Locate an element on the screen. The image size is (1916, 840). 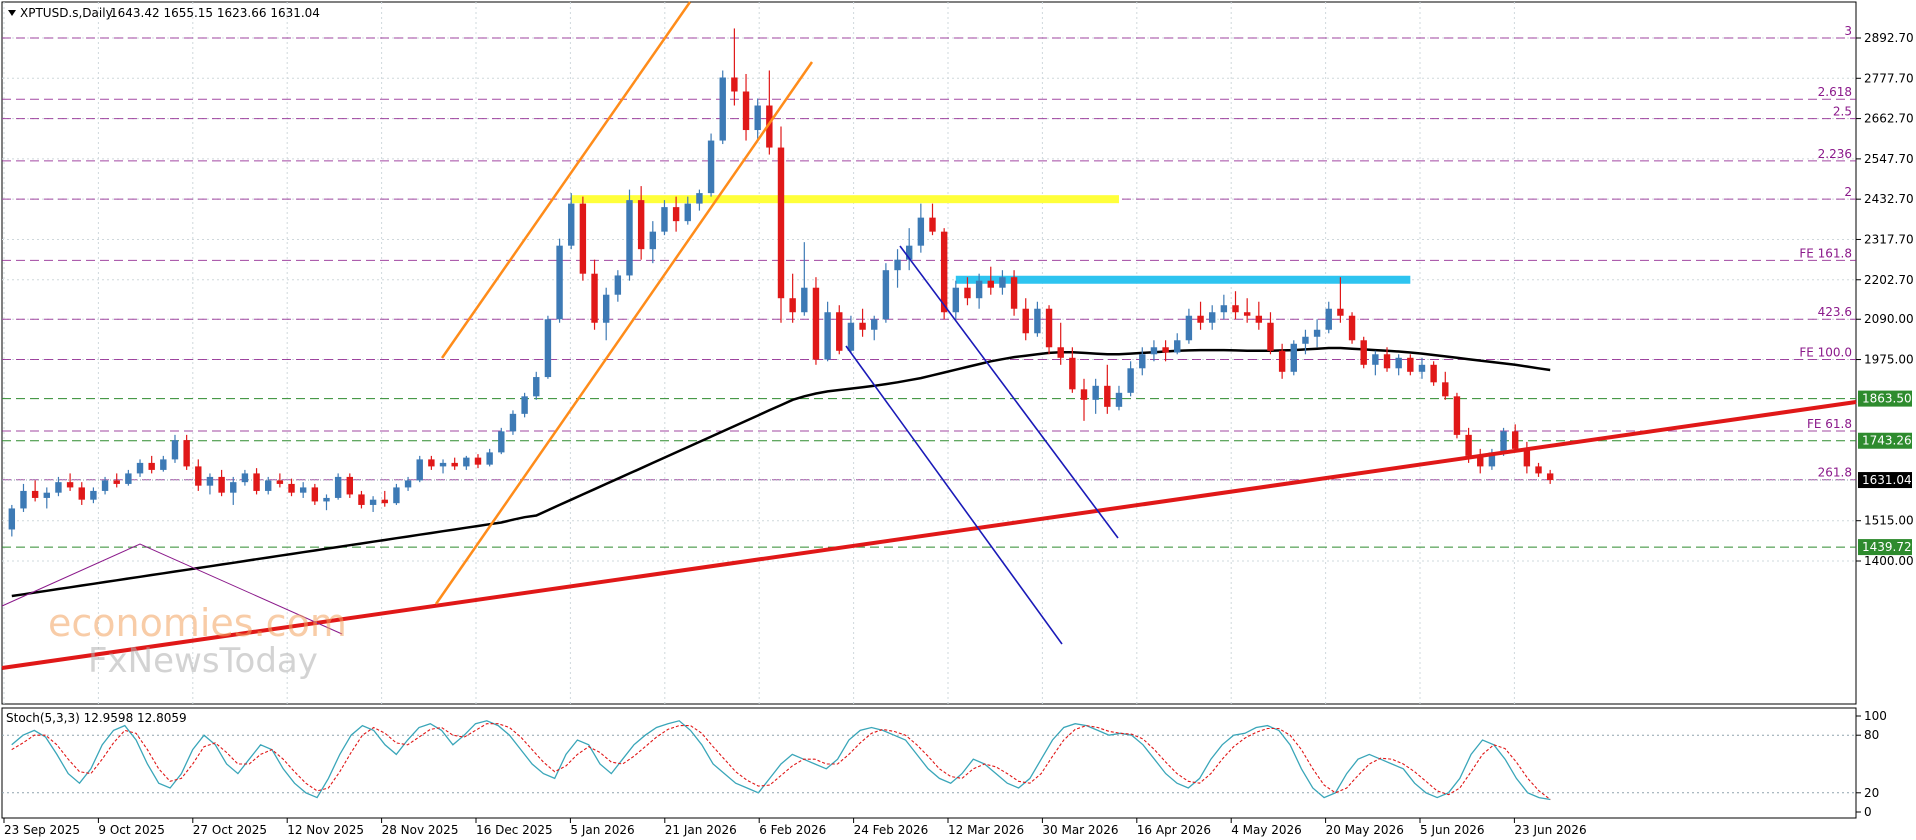
time-label: 28 Nov 2025 is located at coordinates (420, 830).